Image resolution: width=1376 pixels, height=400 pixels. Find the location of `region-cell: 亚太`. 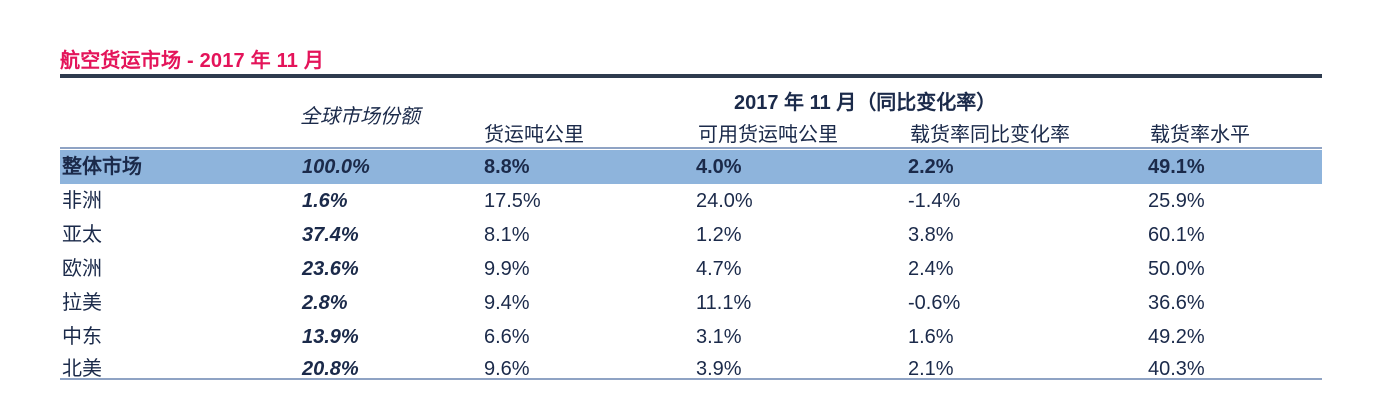

region-cell: 亚太 is located at coordinates (82, 235).